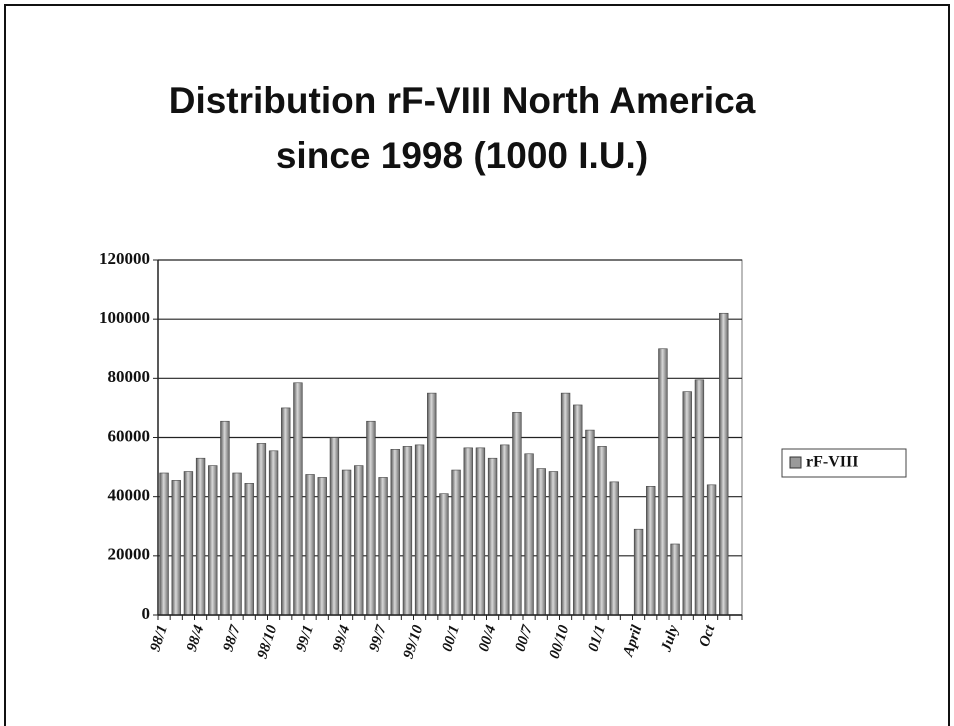 The height and width of the screenshot is (726, 954). I want to click on x-tick-label: 98/4, so click(196, 638).